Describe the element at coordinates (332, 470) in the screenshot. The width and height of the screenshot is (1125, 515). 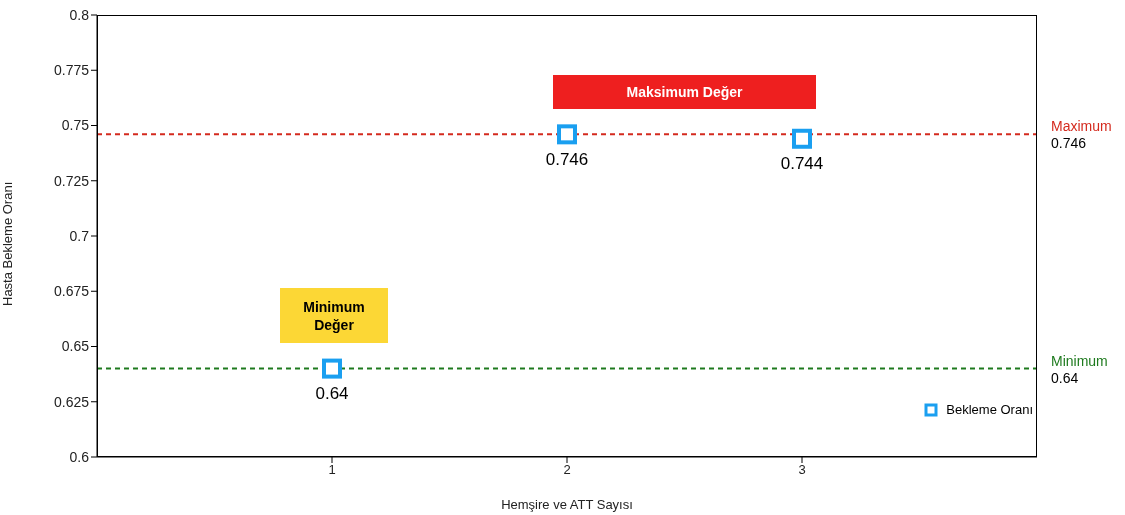
I see `x-tick-label: 1` at that location.